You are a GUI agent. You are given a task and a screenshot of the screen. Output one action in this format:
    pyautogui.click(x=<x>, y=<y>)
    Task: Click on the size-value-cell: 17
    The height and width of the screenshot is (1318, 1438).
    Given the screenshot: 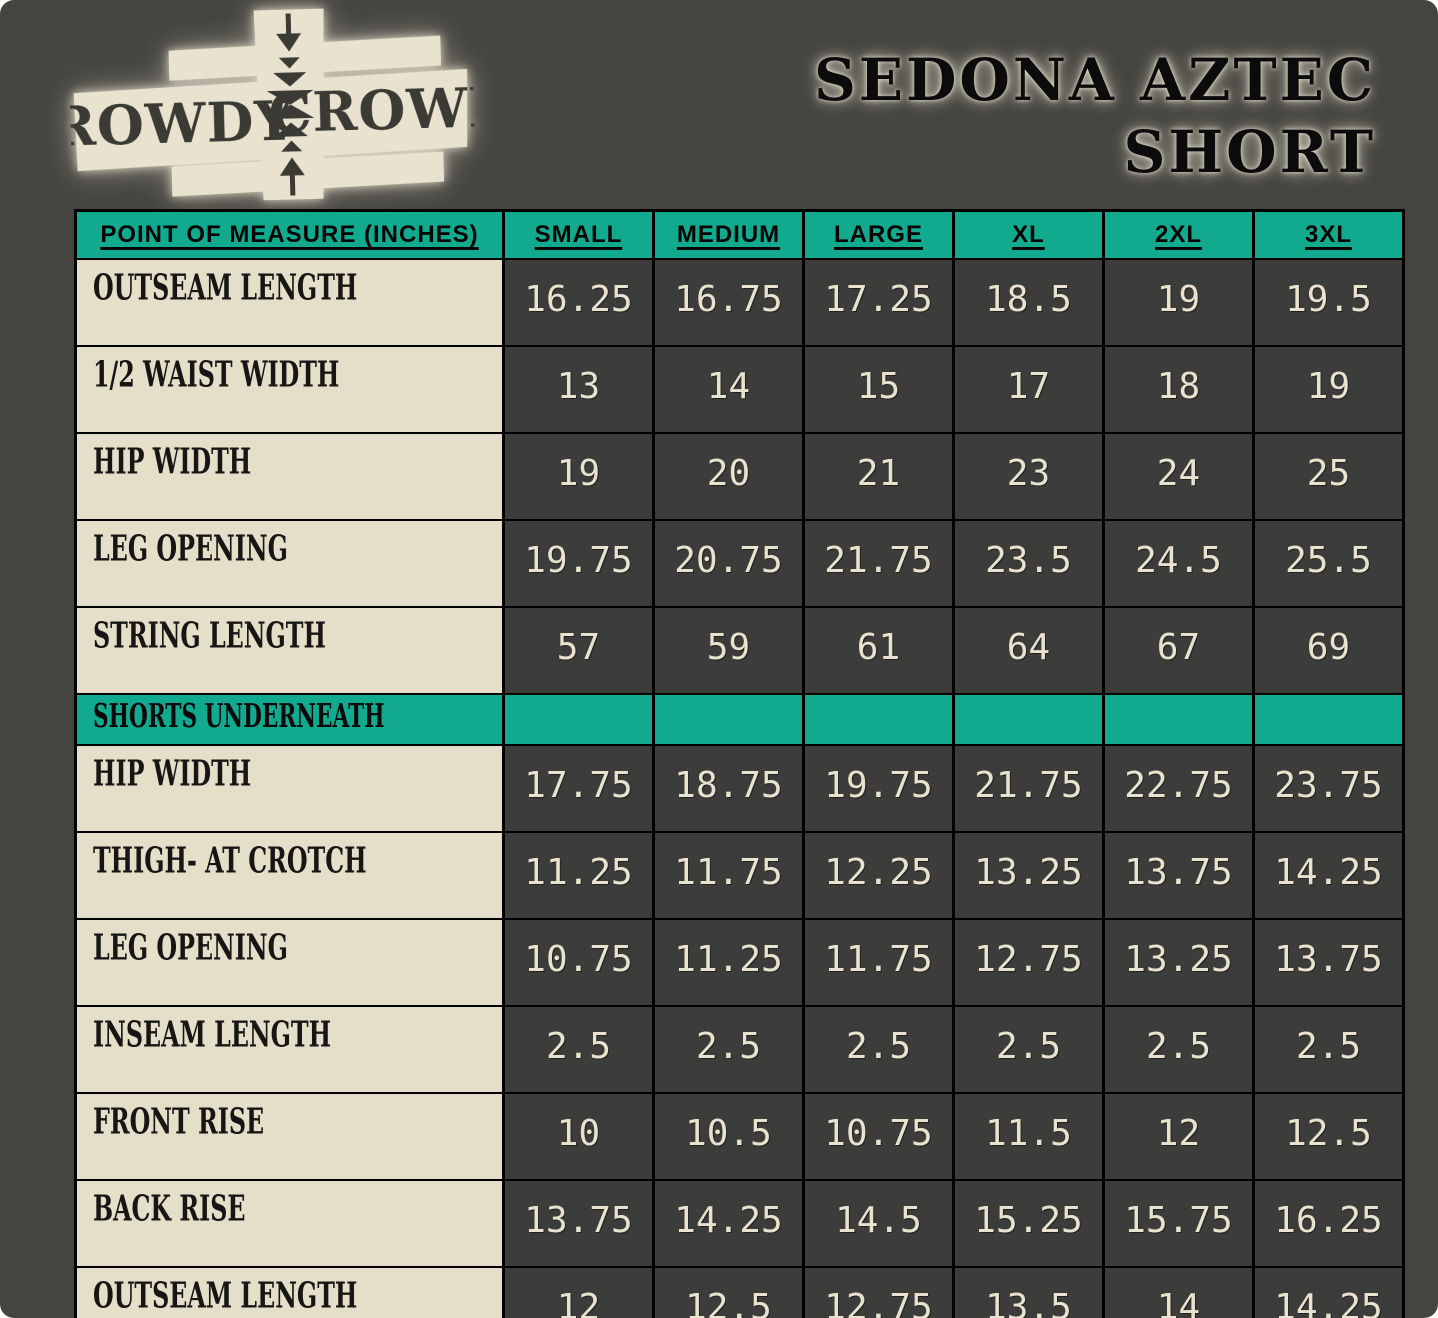 What is the action you would take?
    pyautogui.click(x=1028, y=389)
    